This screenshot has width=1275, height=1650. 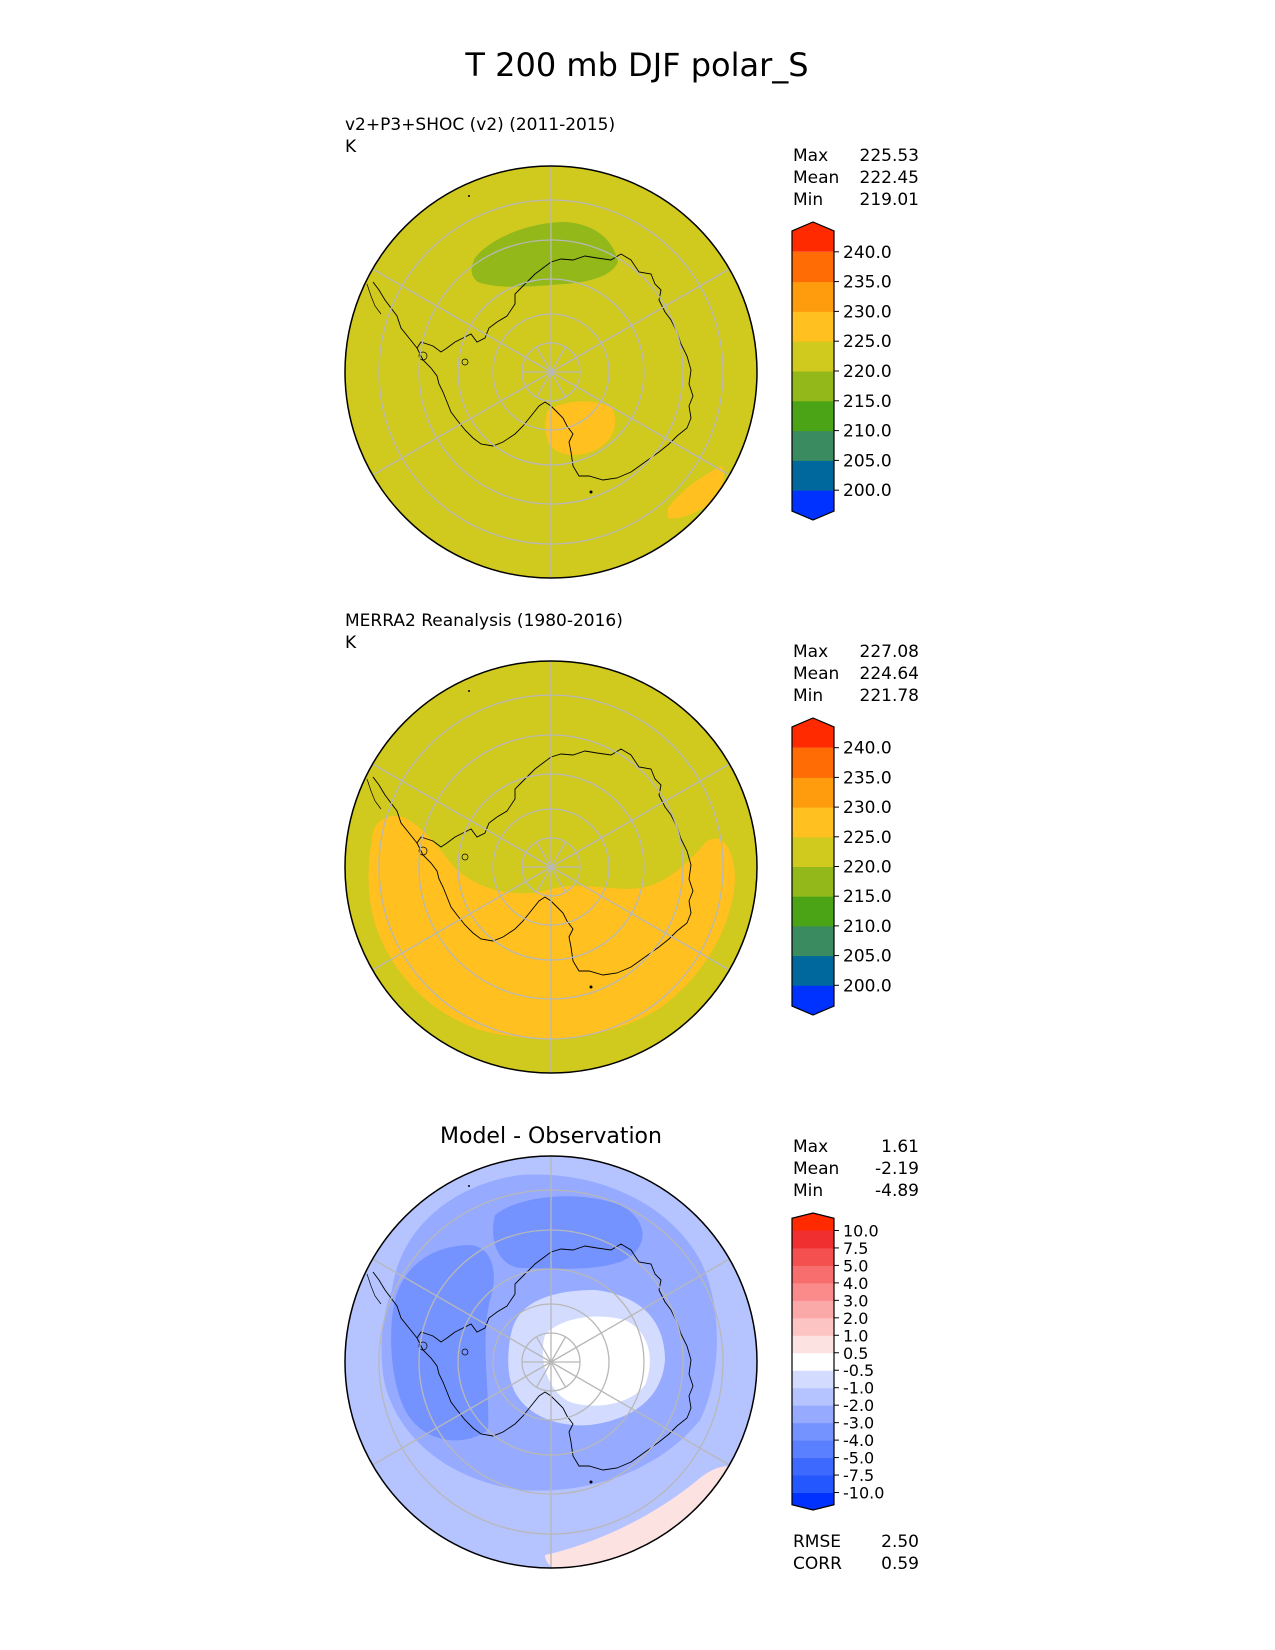 I want to click on rmse-value: 2.50, so click(x=900, y=1542).